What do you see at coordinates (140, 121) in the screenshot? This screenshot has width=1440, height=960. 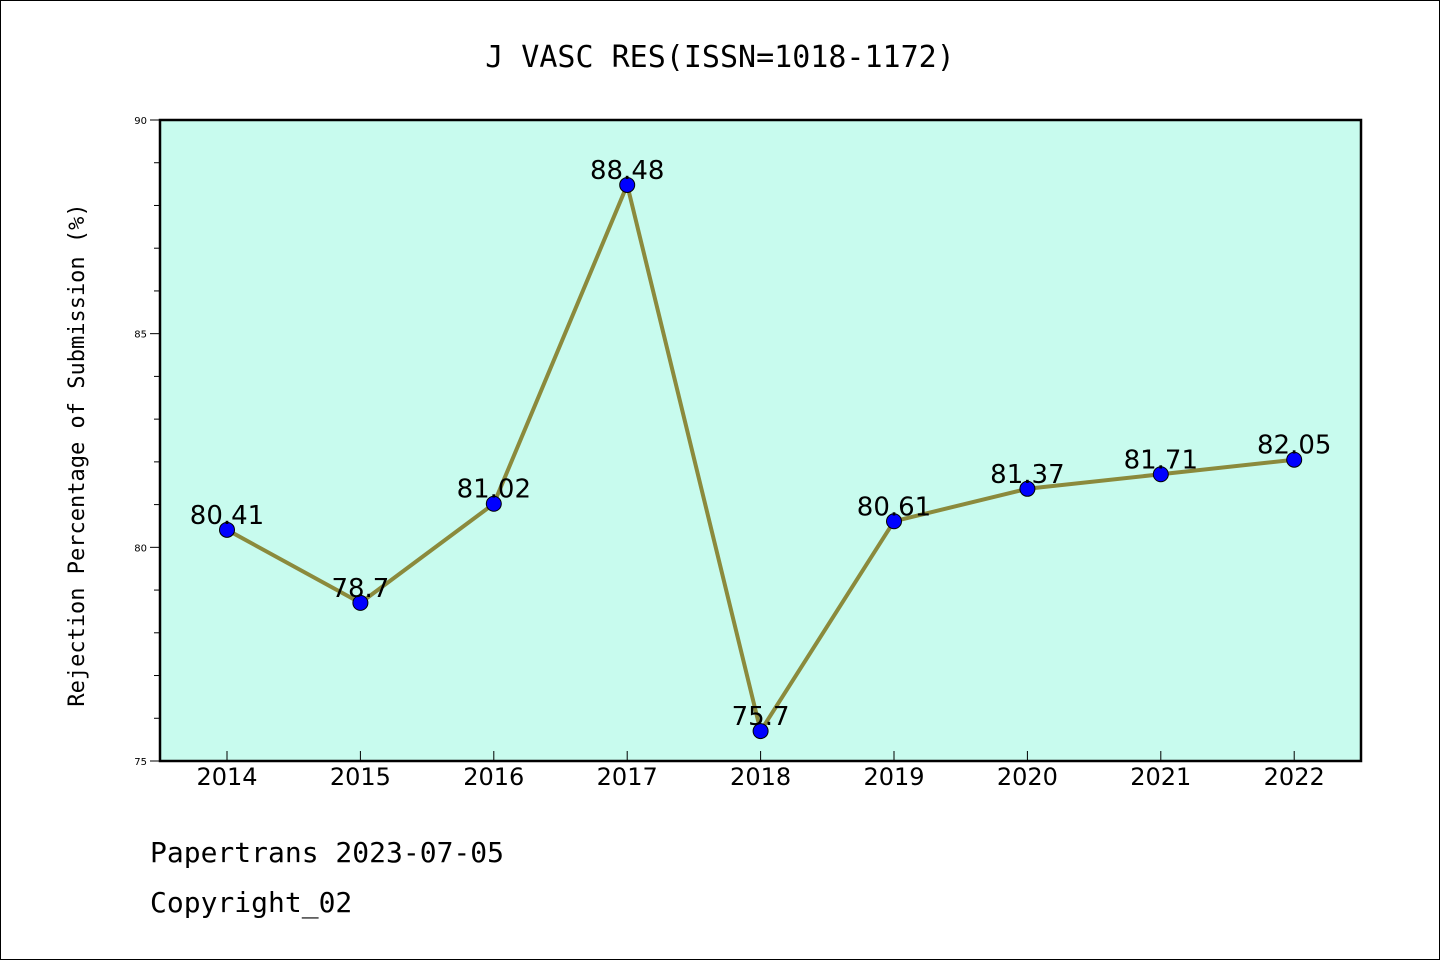 I see `y-tick-label: 90` at bounding box center [140, 121].